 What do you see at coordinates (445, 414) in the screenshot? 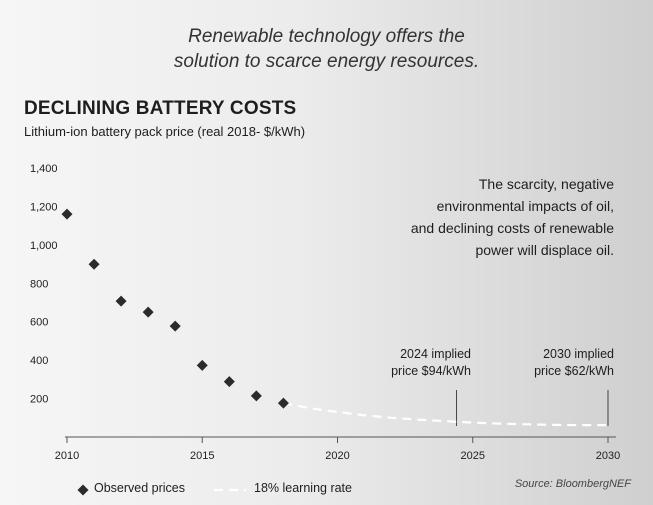
I see `learning-rate-curve` at bounding box center [445, 414].